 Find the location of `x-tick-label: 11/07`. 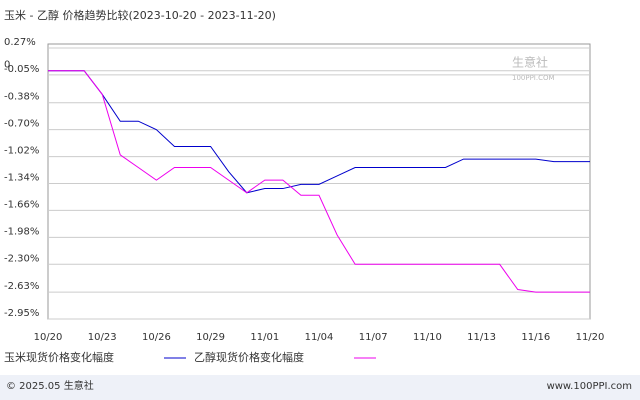

x-tick-label: 11/07 is located at coordinates (373, 337).